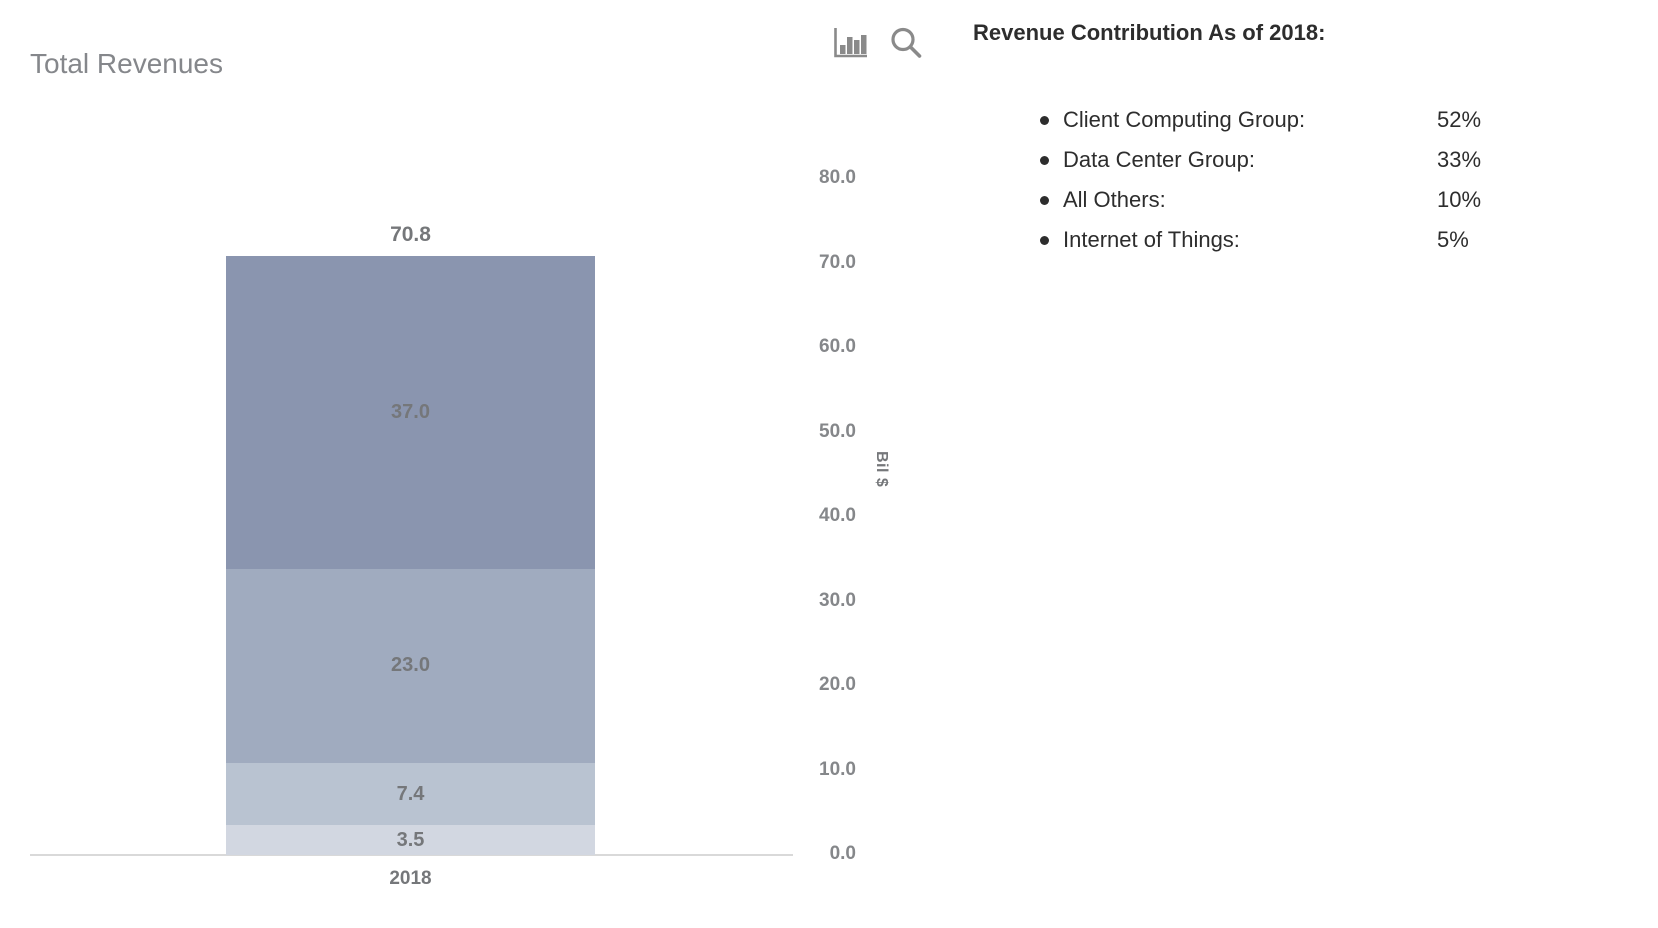 The image size is (1658, 928). I want to click on panel-item-label: Data Center Group:, so click(1159, 159).